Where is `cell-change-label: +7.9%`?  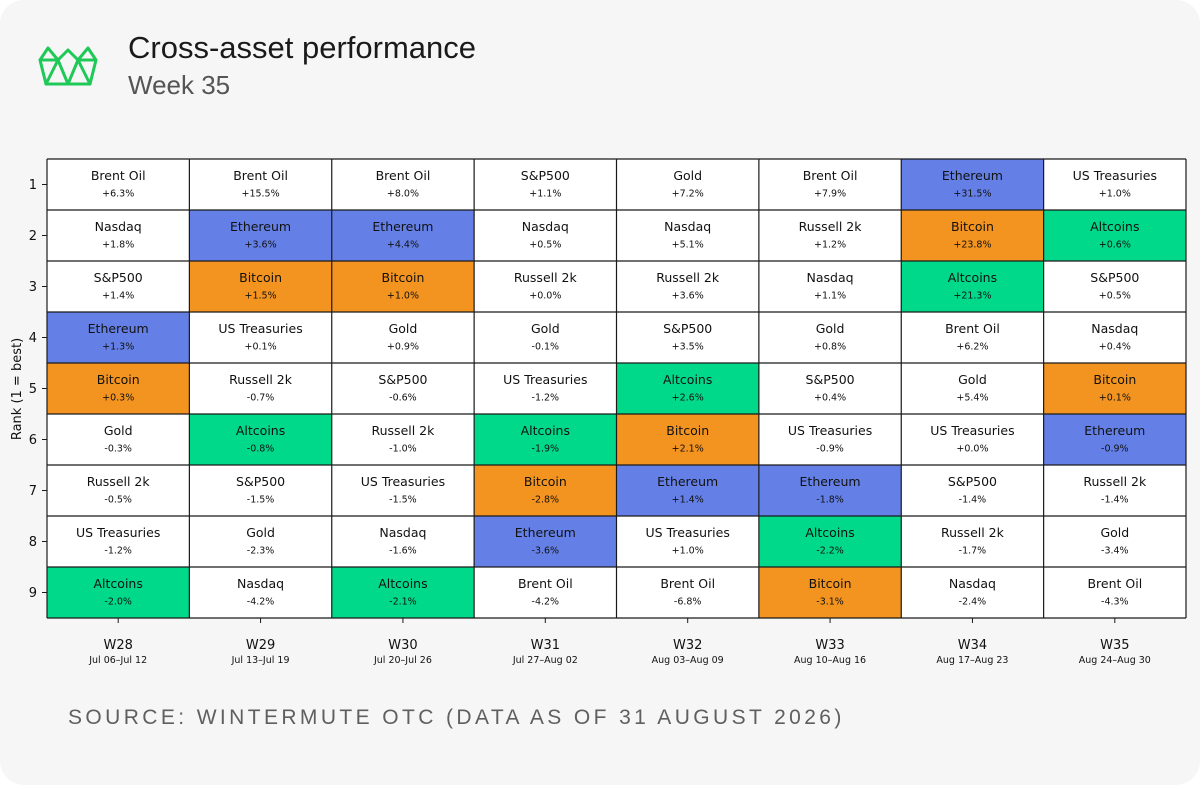 cell-change-label: +7.9% is located at coordinates (830, 194).